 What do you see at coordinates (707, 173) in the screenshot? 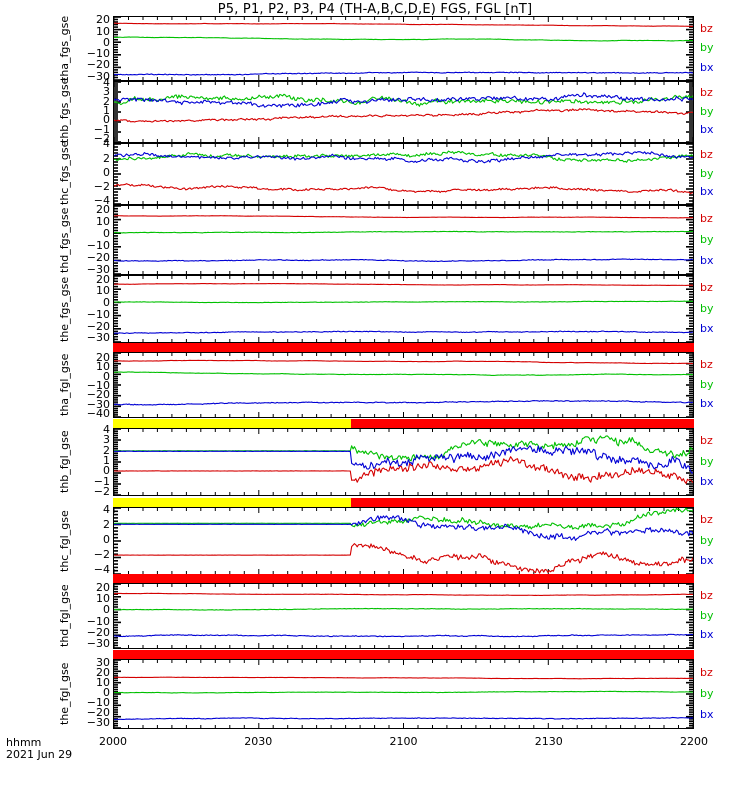
I see `legend-by-thc_fgs_gse: by` at bounding box center [707, 173].